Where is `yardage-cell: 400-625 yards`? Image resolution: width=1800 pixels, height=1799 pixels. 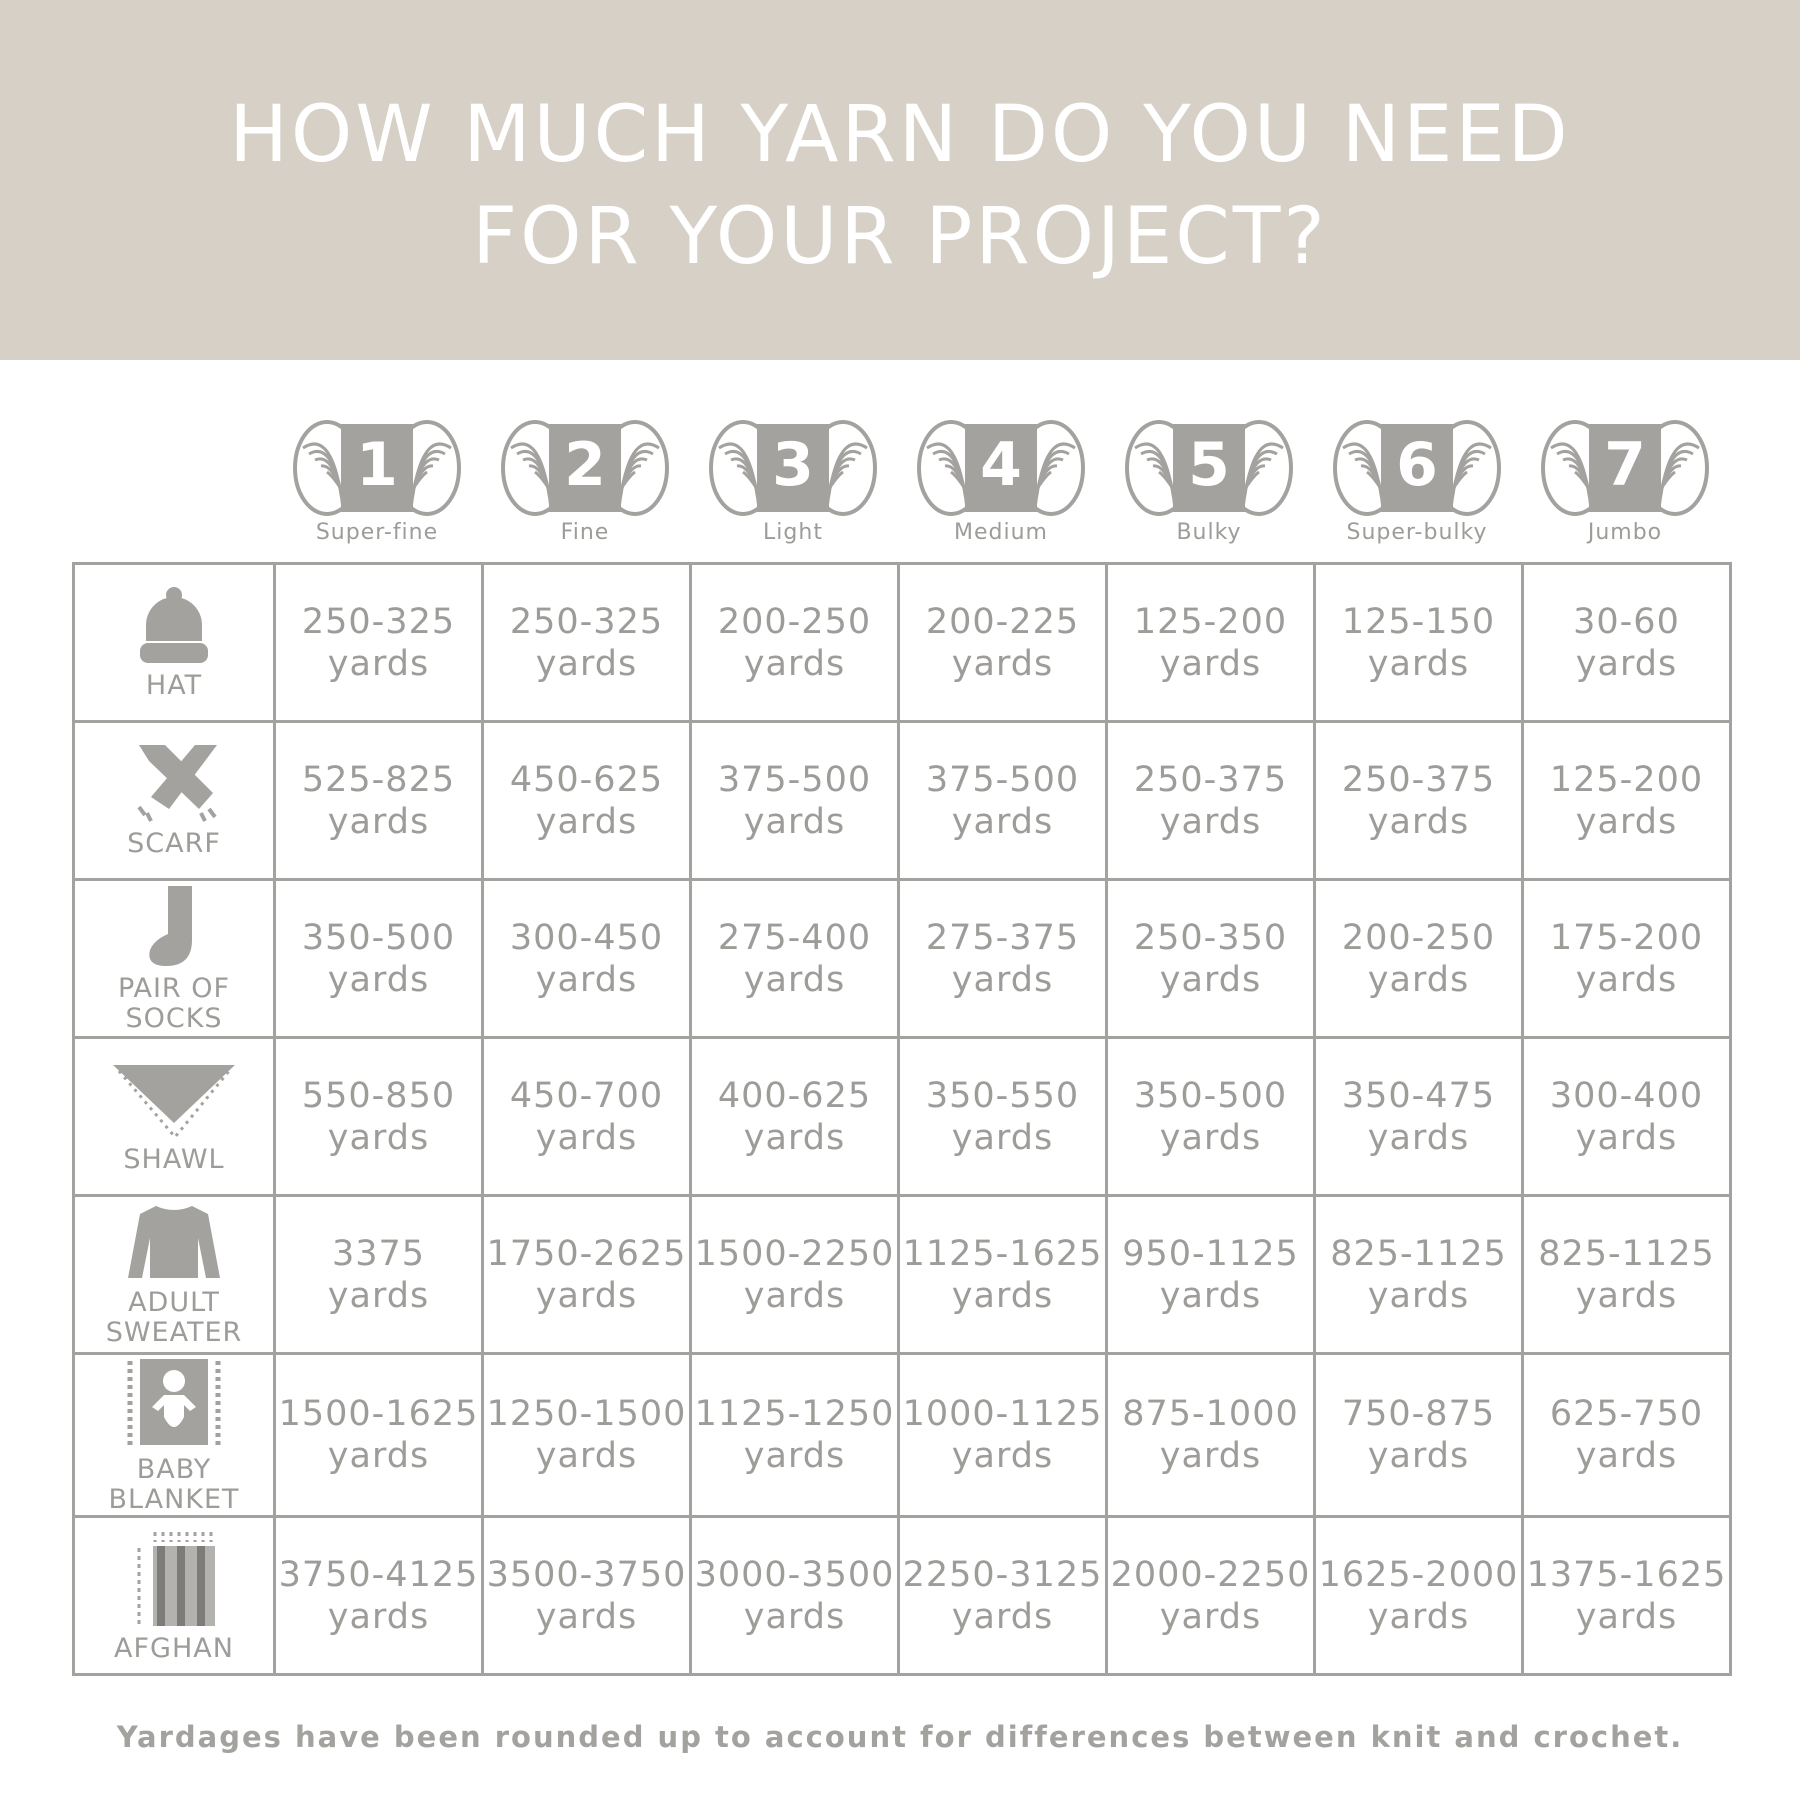 yardage-cell: 400-625 yards is located at coordinates (794, 1116).